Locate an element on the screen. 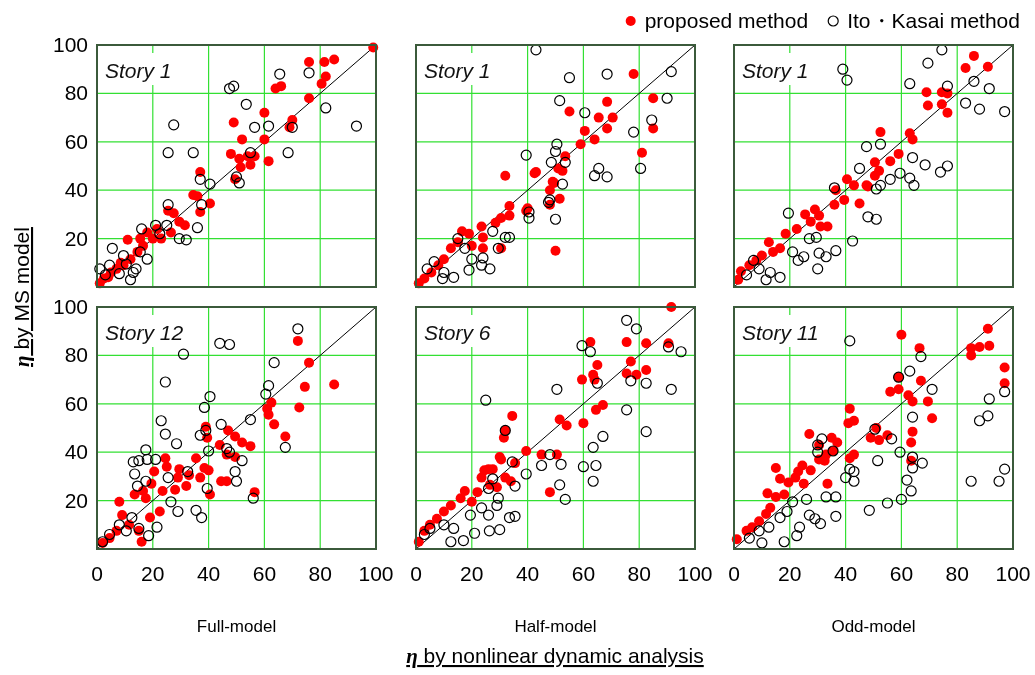 The image size is (1035, 675). legend-label: proposed method is located at coordinates (726, 20).